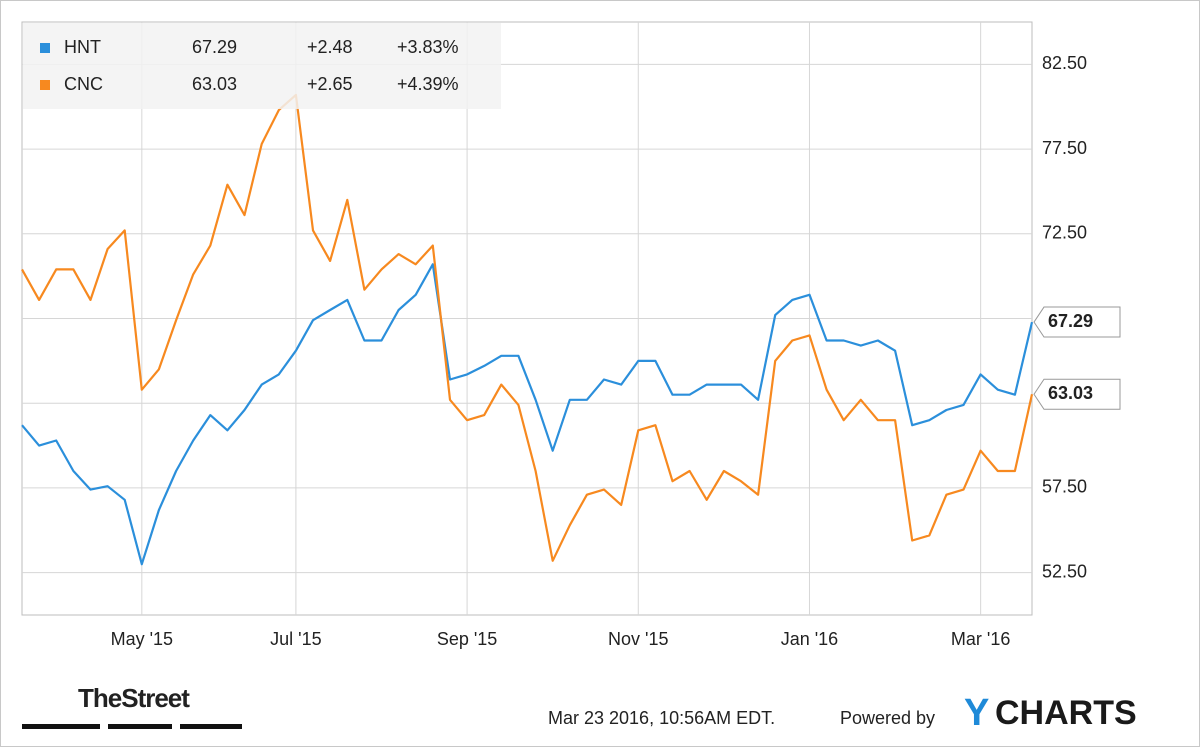 The width and height of the screenshot is (1200, 747). Describe the element at coordinates (330, 47) in the screenshot. I see `legend-change: +2.48` at that location.